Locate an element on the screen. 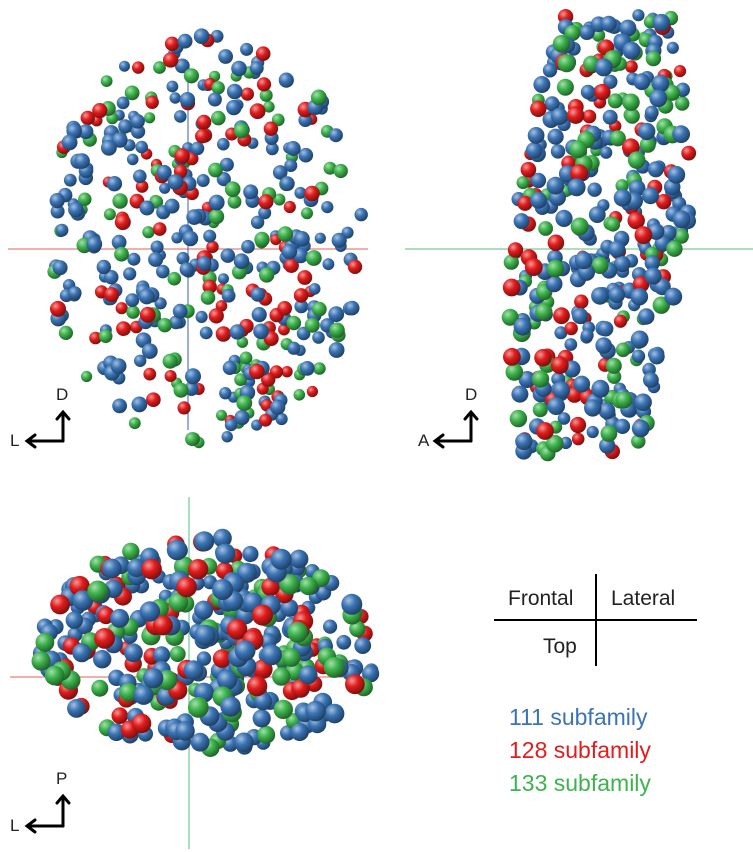 This screenshot has height=852, width=753. key-lateral-label: Lateral is located at coordinates (643, 598).